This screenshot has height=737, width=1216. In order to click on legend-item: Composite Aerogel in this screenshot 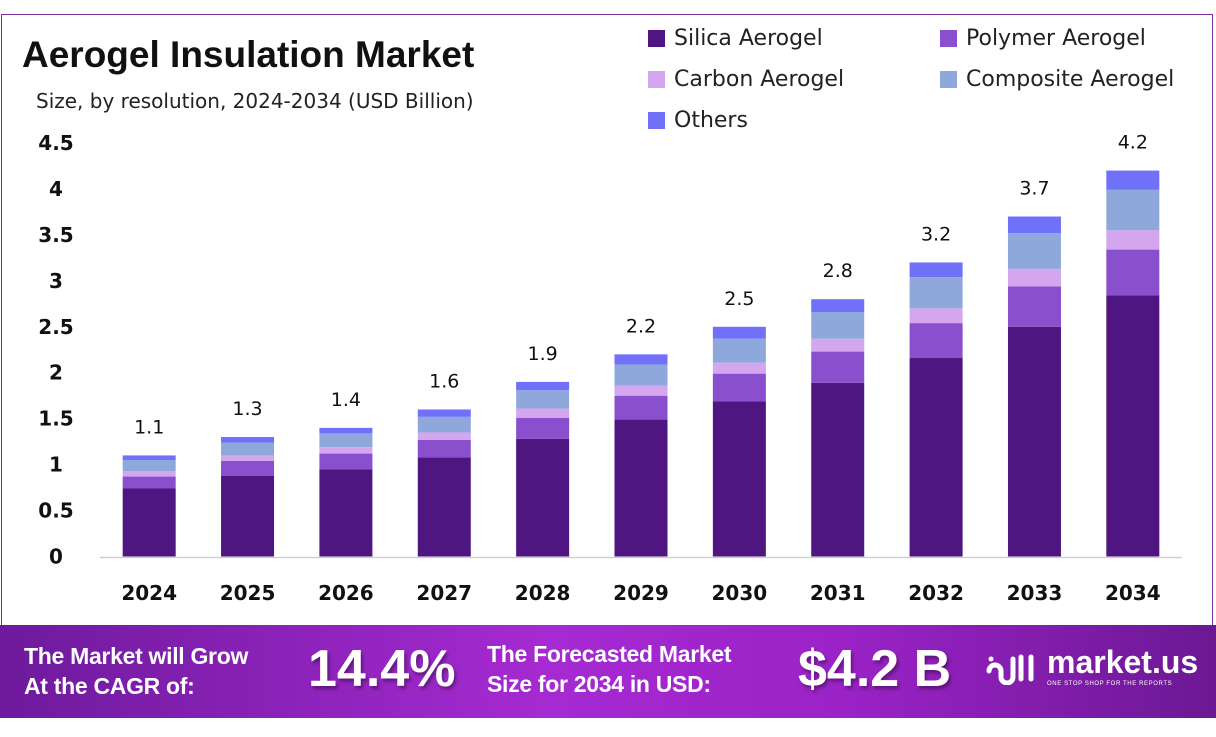, I will do `click(1057, 79)`.